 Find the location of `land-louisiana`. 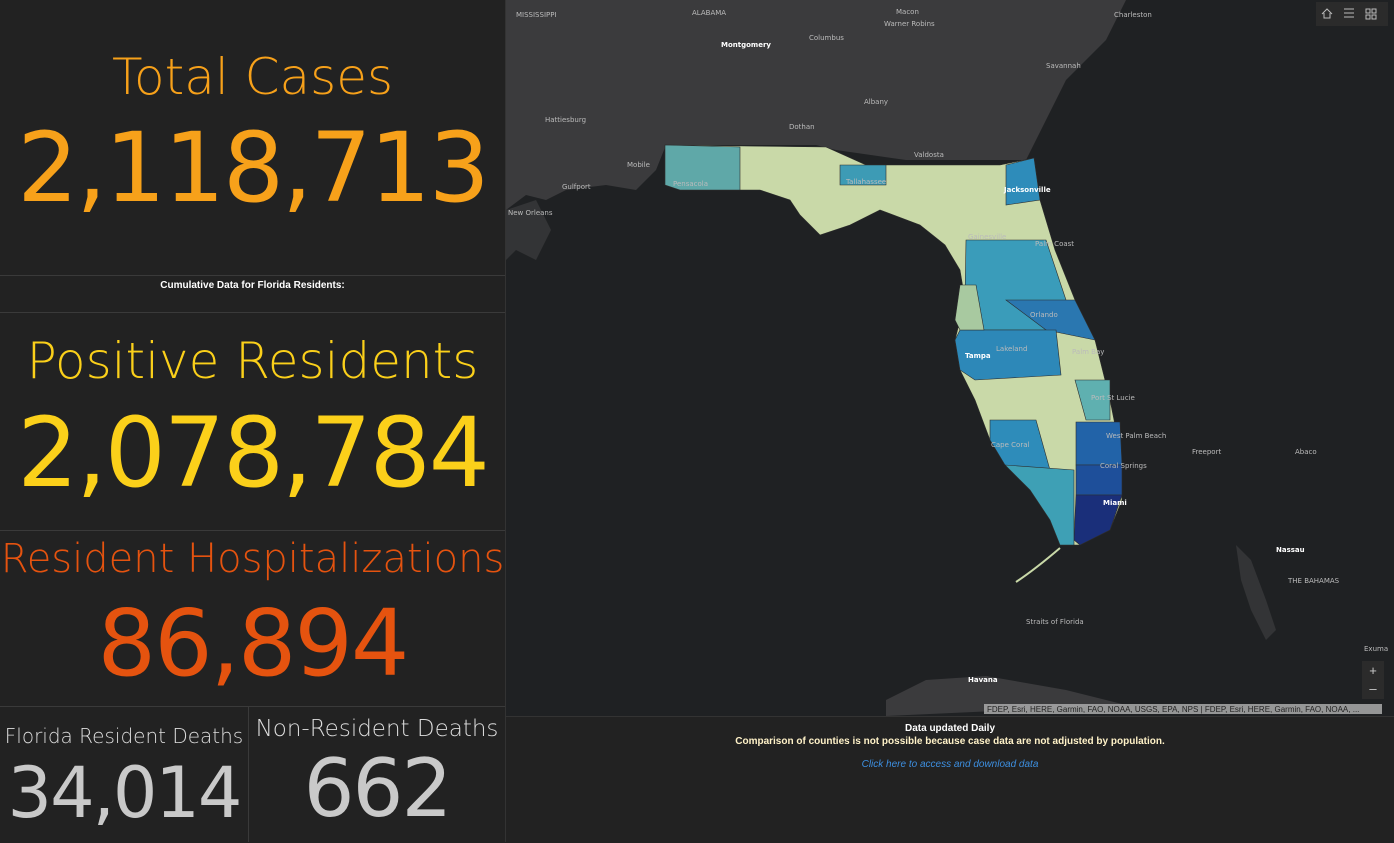

land-louisiana is located at coordinates (528, 230).